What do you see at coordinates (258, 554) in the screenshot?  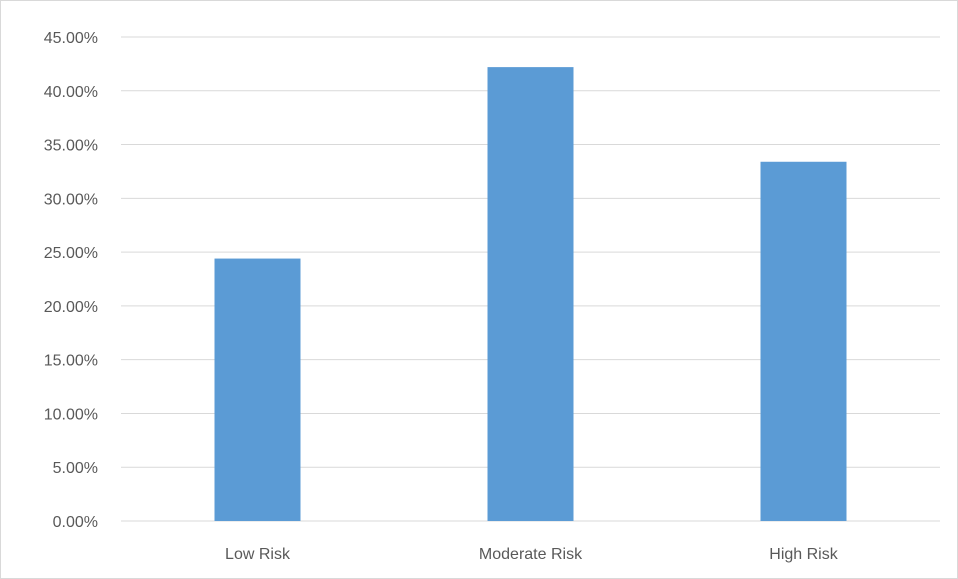 I see `x-tick-label: Low Risk` at bounding box center [258, 554].